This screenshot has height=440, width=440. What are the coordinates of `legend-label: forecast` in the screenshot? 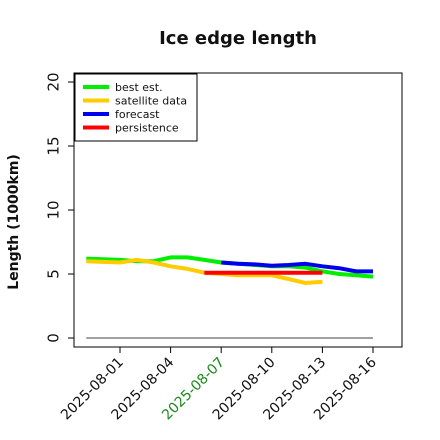 It's located at (137, 114).